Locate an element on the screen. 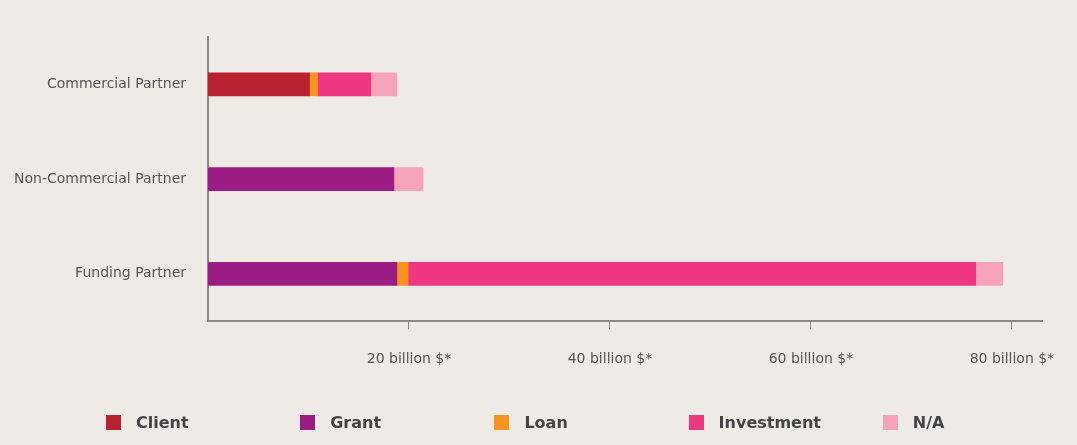 This screenshot has height=445, width=1077. x-tick-label: 80 billion $* is located at coordinates (1012, 358).